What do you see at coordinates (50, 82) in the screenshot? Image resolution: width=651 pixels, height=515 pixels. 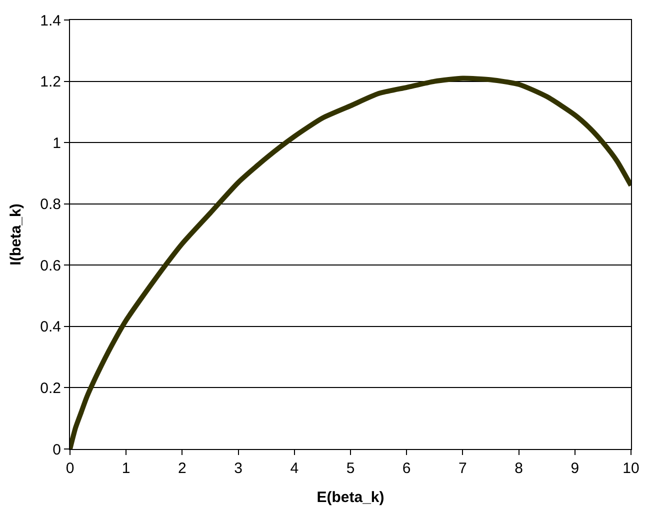 I see `y-tick-label: 1.2` at bounding box center [50, 82].